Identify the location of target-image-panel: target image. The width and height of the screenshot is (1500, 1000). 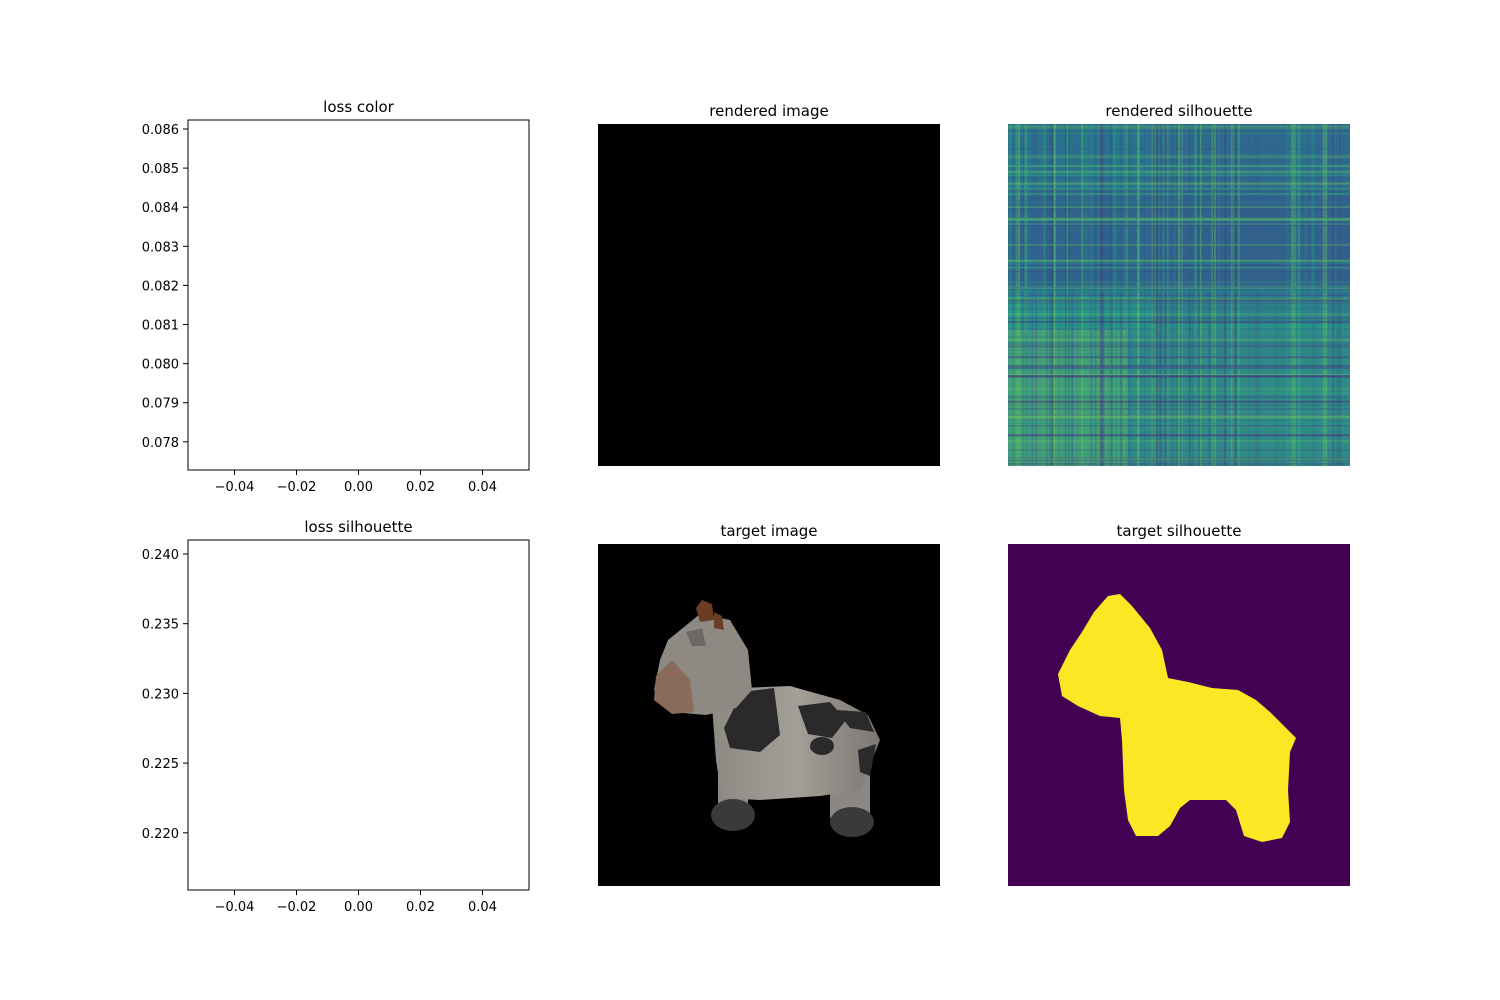
(769, 704).